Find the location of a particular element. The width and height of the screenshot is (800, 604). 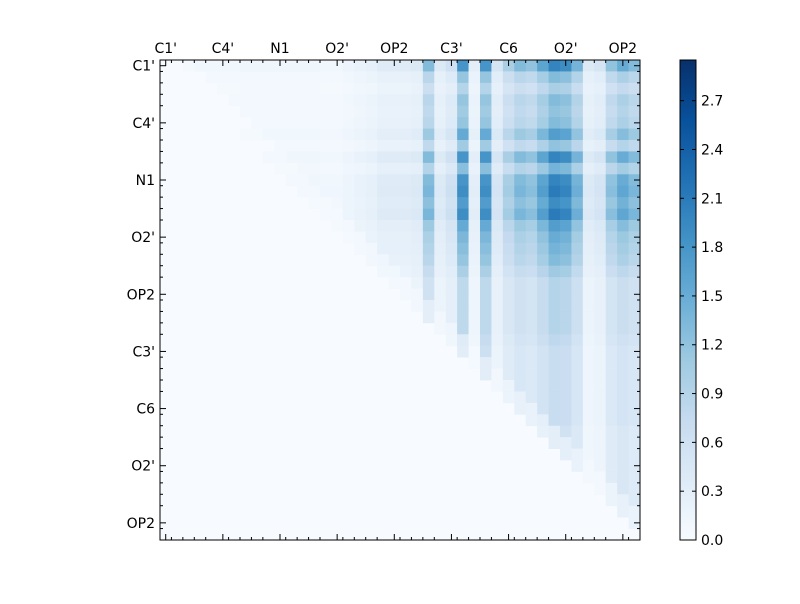

y-tick-label: OP2 is located at coordinates (141, 295).